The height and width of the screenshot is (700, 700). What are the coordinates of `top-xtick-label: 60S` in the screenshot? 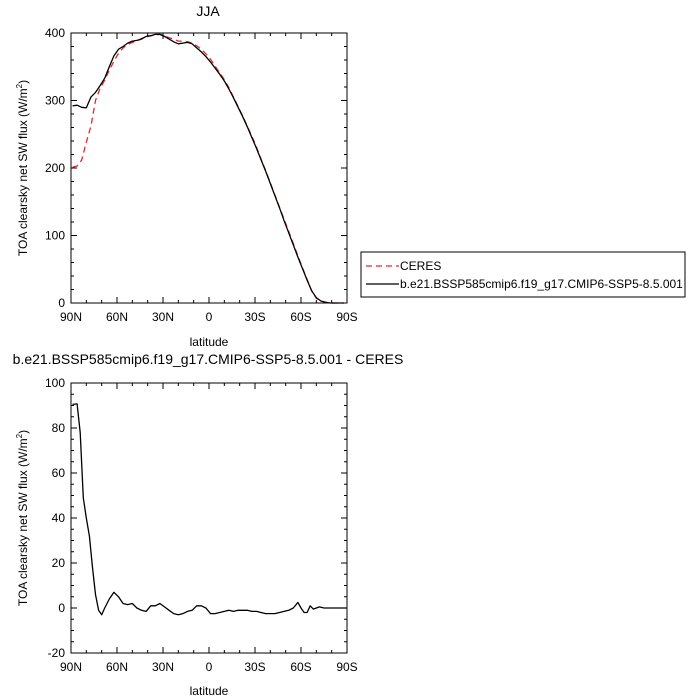 It's located at (300, 317).